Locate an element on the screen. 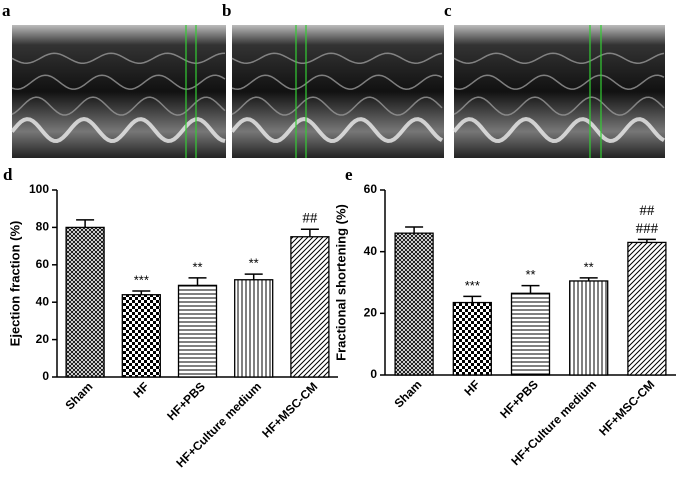  y-axis-label: Fractional shortening (%) is located at coordinates (340, 282).